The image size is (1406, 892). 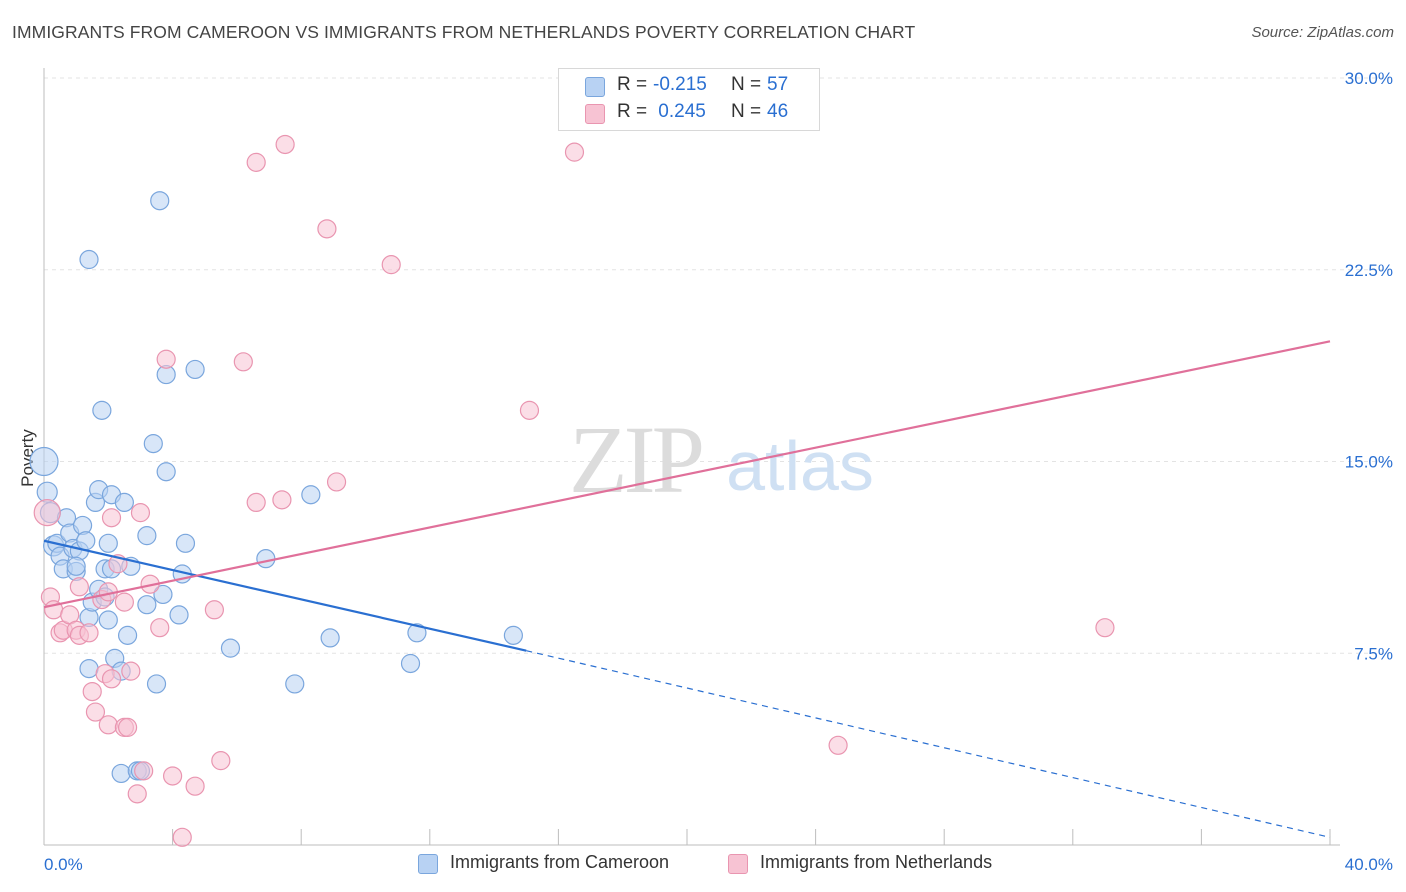 What do you see at coordinates (1369, 462) in the screenshot?
I see `y-tick-label: 15.0%` at bounding box center [1369, 462].